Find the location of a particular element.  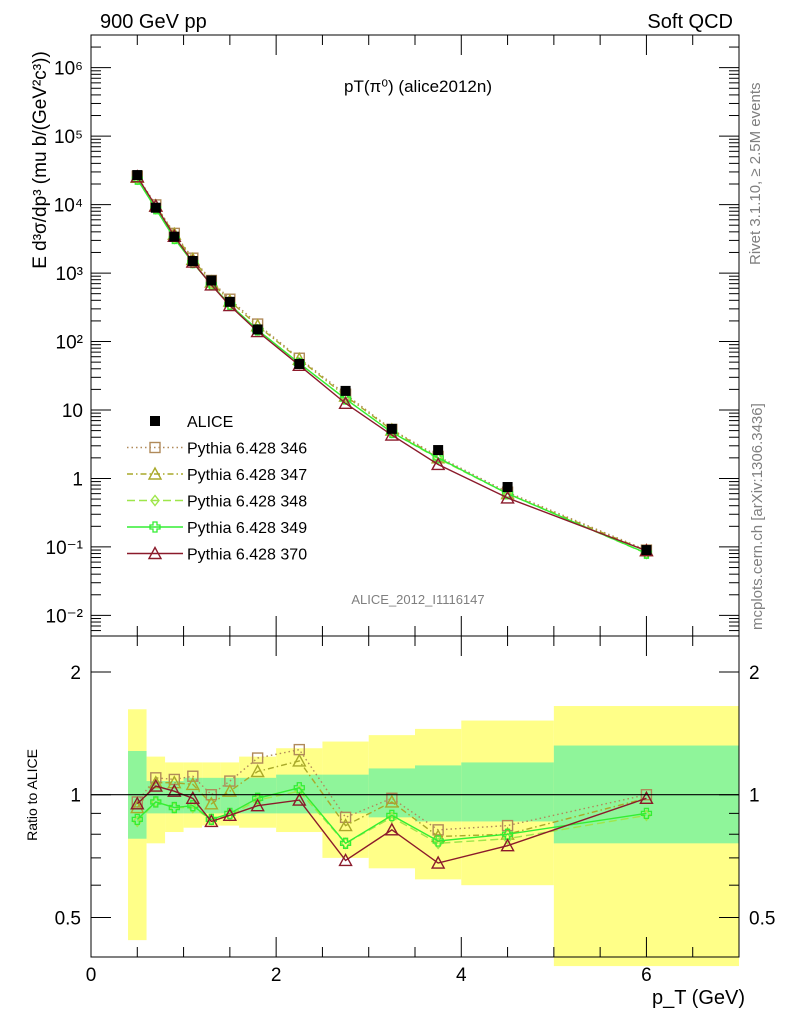

main-ytick-label: 10⁶ is located at coordinates (68, 69).